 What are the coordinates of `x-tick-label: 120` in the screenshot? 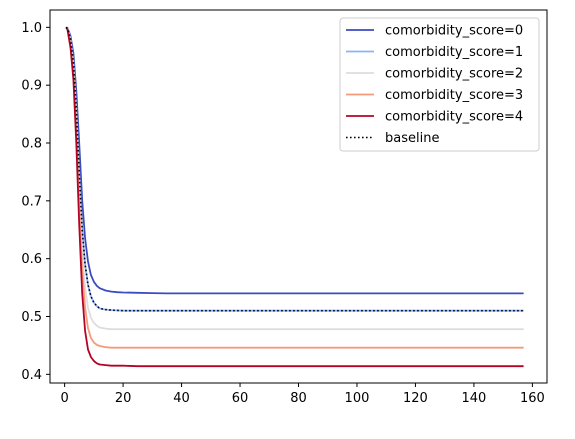 It's located at (415, 398).